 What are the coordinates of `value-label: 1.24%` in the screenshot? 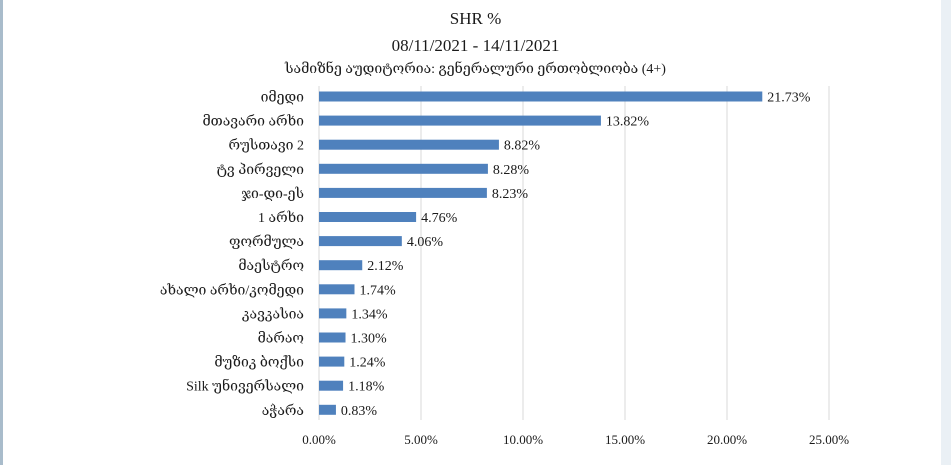 It's located at (367, 363).